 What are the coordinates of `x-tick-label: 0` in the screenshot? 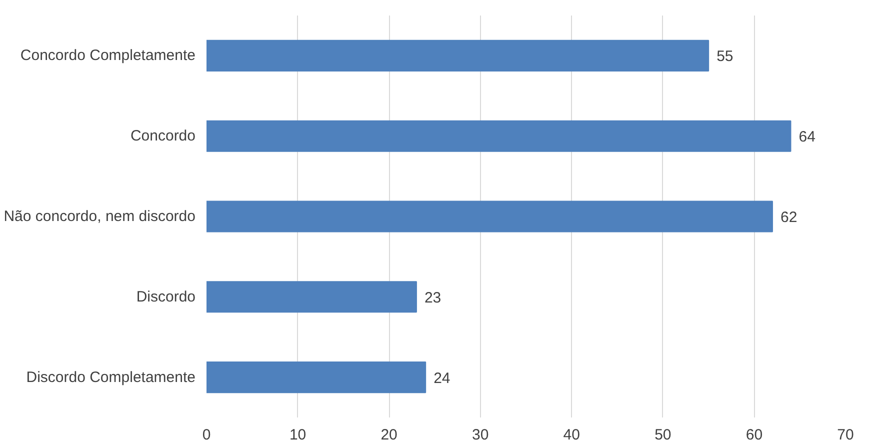 It's located at (206, 434).